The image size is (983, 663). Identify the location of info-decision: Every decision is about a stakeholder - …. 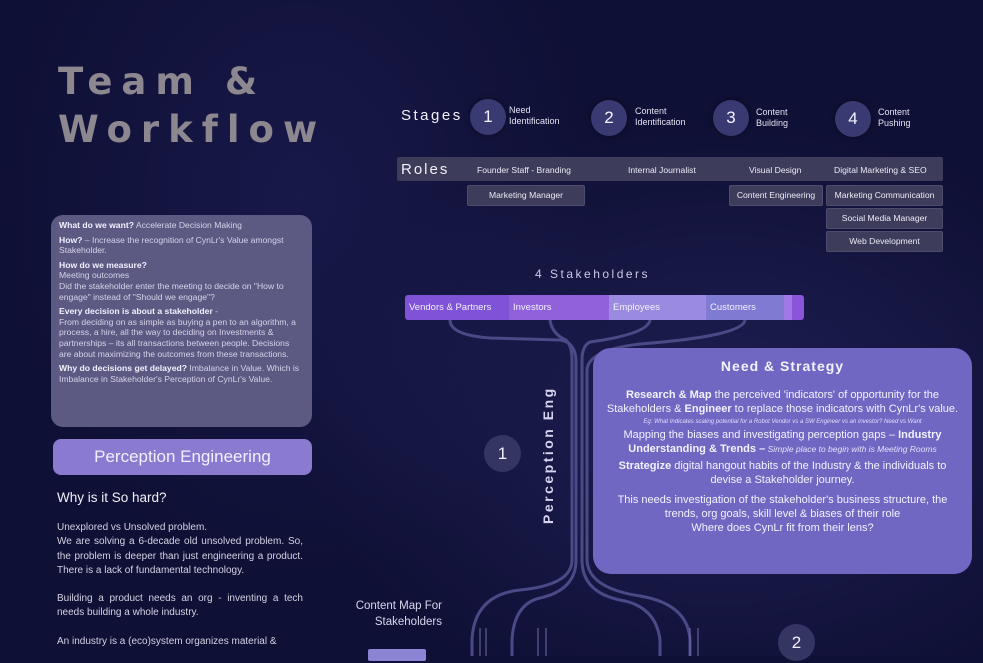
(181, 332).